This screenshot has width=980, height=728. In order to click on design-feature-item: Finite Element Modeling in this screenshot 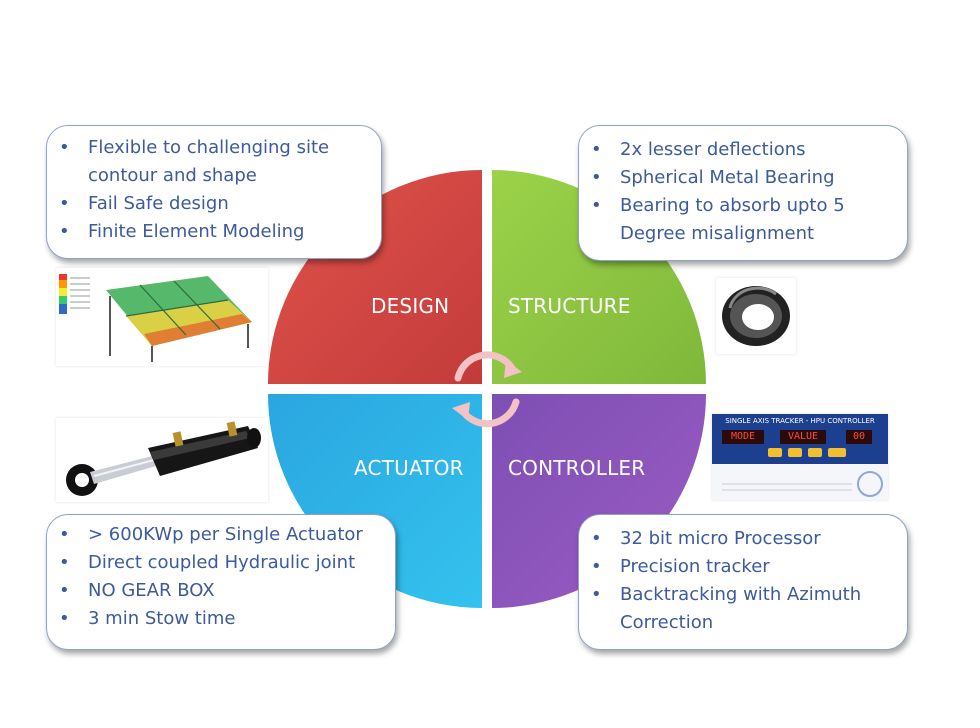, I will do `click(211, 232)`.